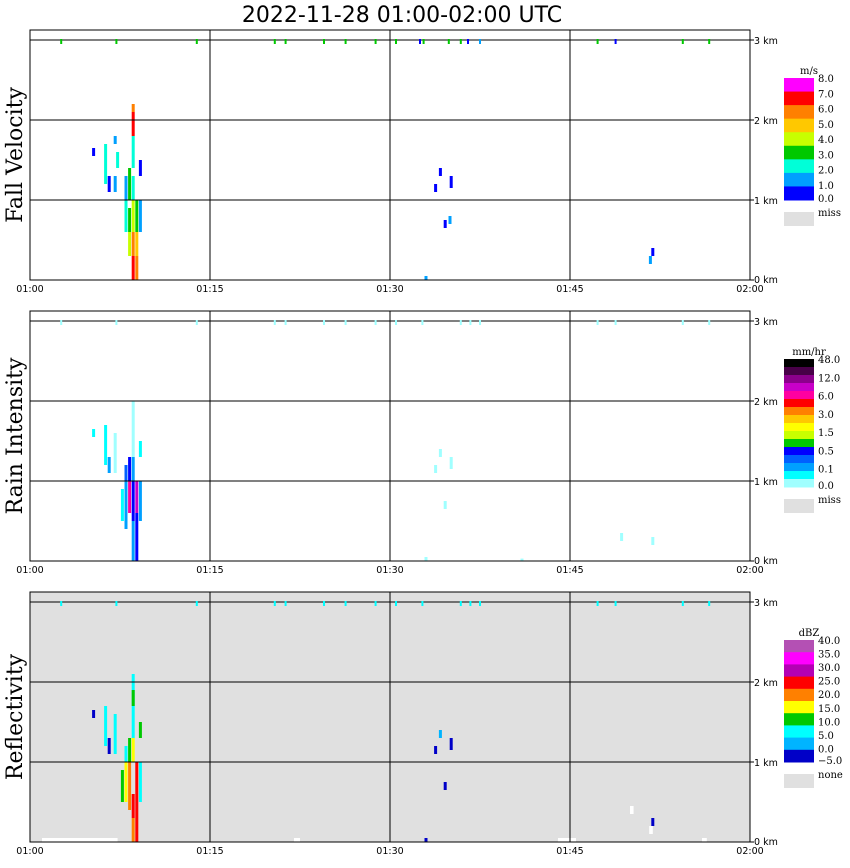 The height and width of the screenshot is (868, 850). I want to click on chart-title: 2022-11-28 01:00-02:00 UTC, so click(402, 15).